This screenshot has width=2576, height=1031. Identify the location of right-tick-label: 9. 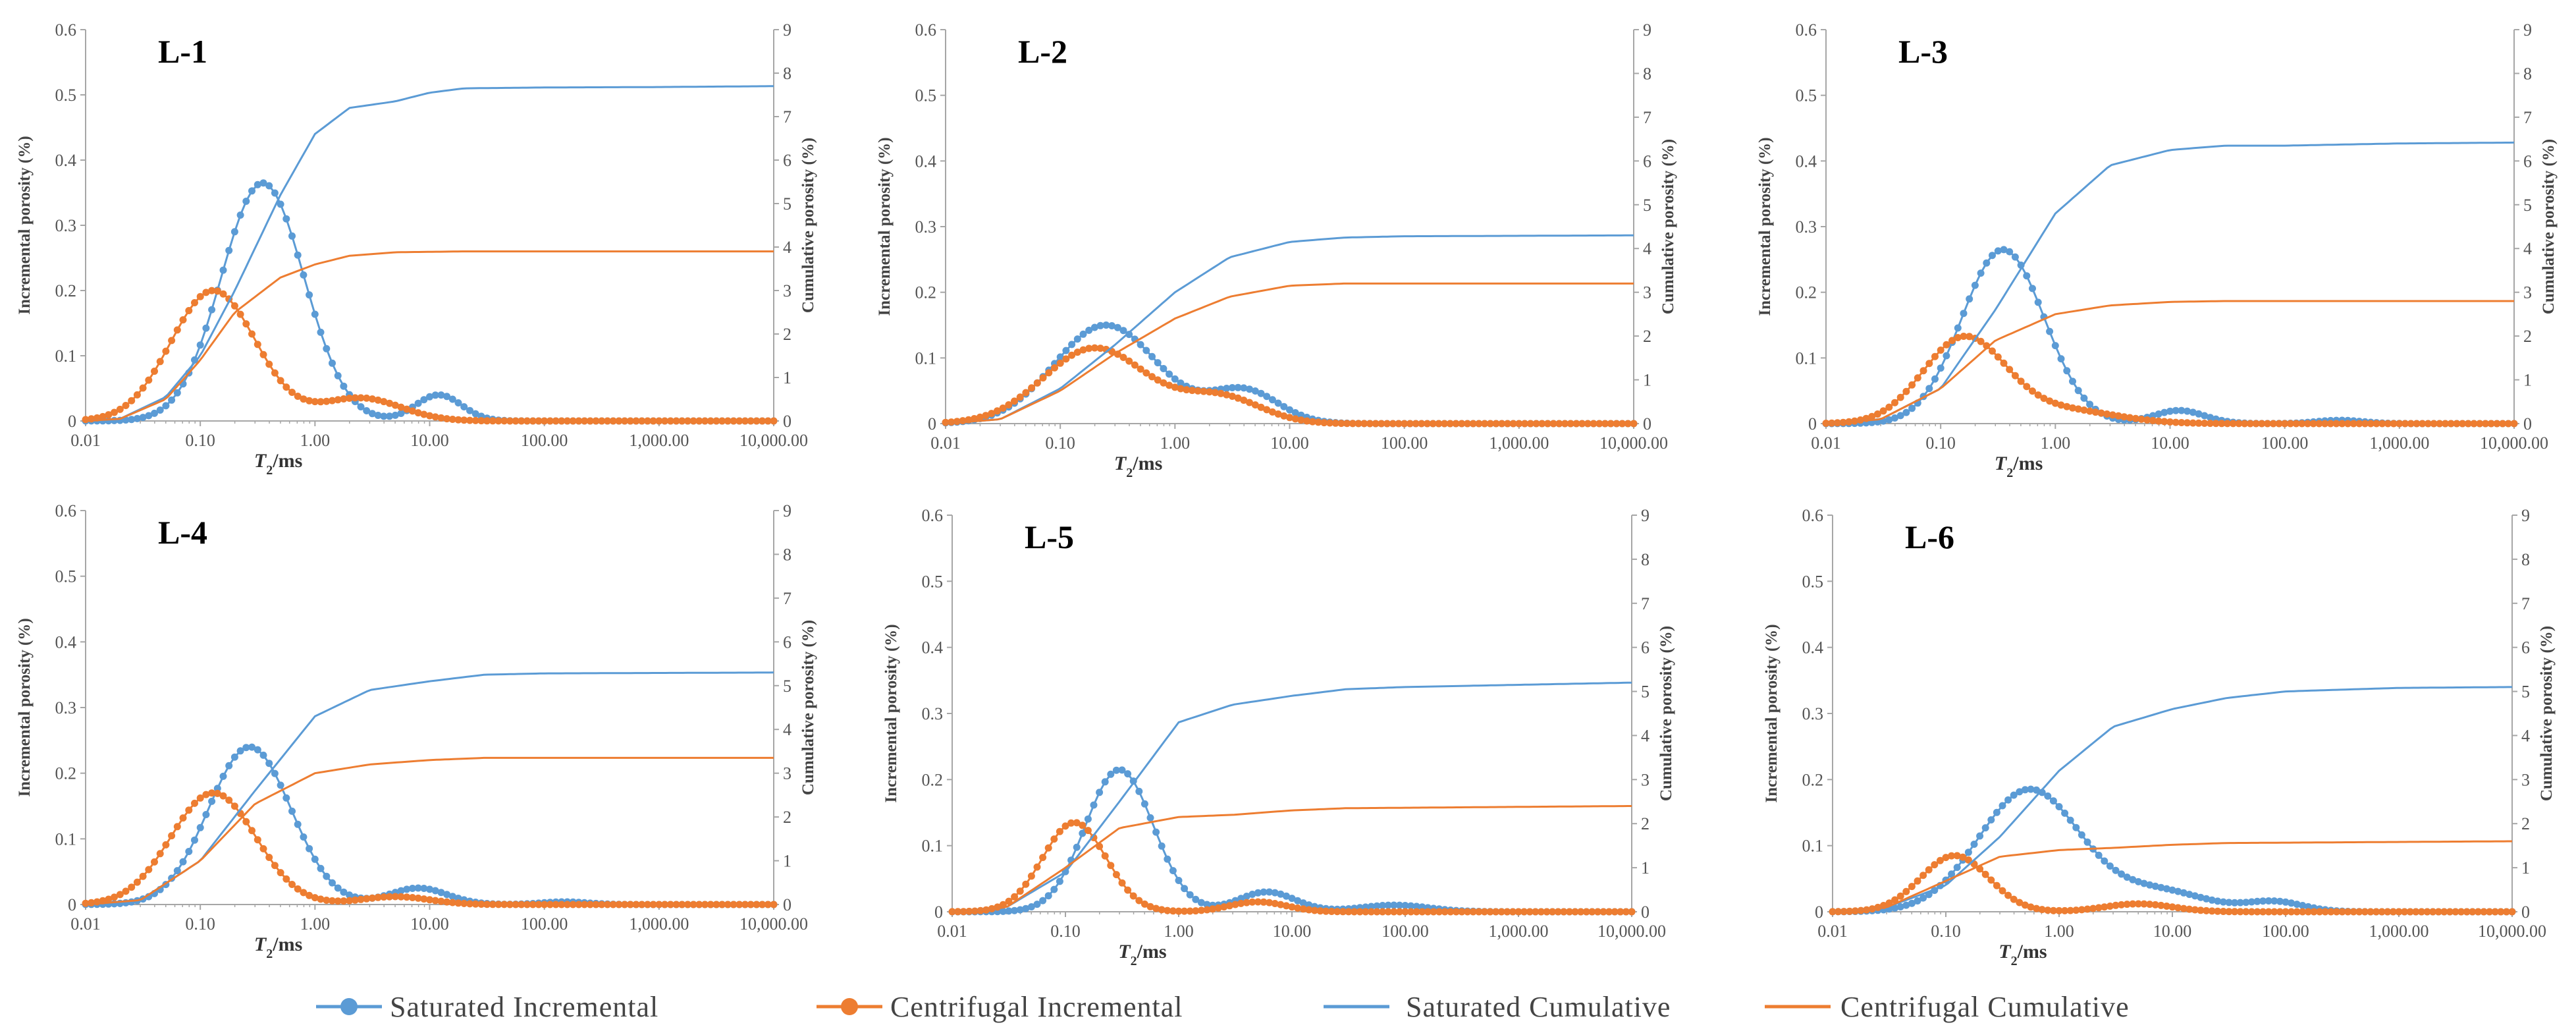
(1647, 30).